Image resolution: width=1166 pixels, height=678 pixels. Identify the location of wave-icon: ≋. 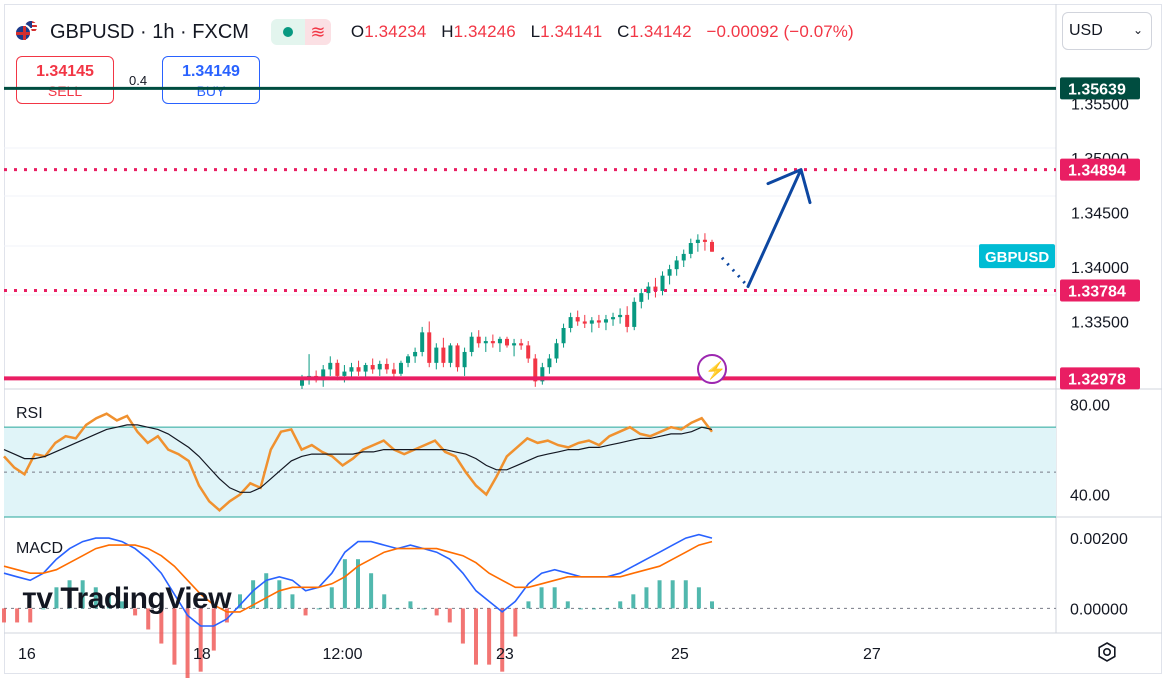
(317, 32).